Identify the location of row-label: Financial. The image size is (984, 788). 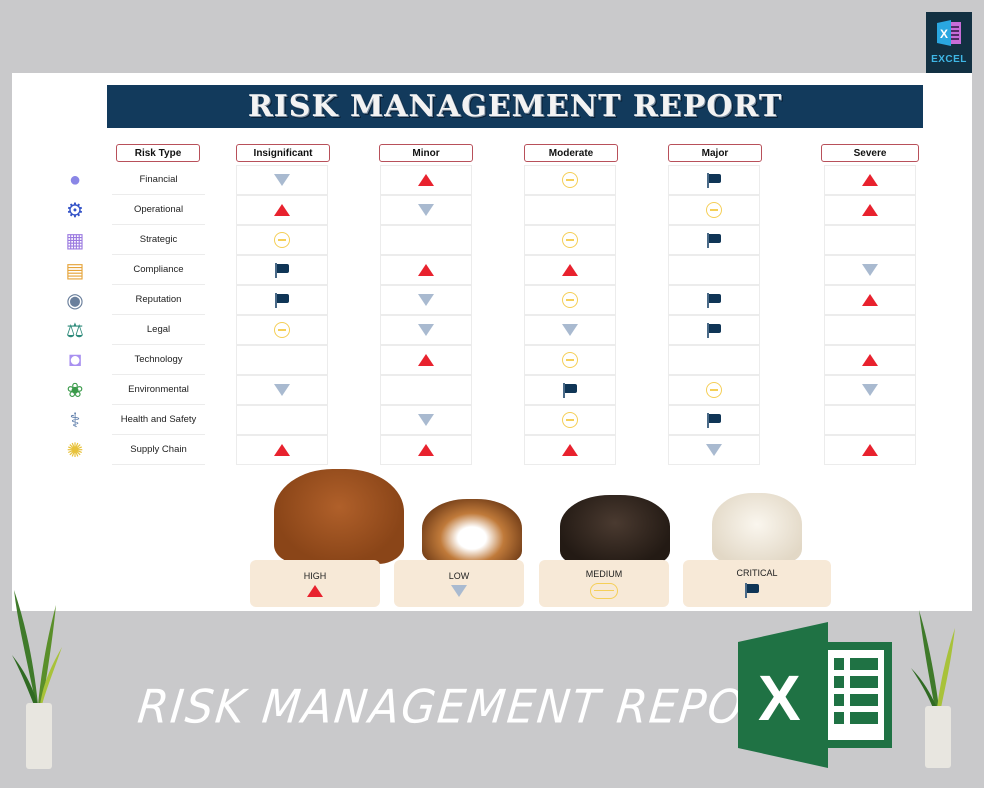
(158, 180).